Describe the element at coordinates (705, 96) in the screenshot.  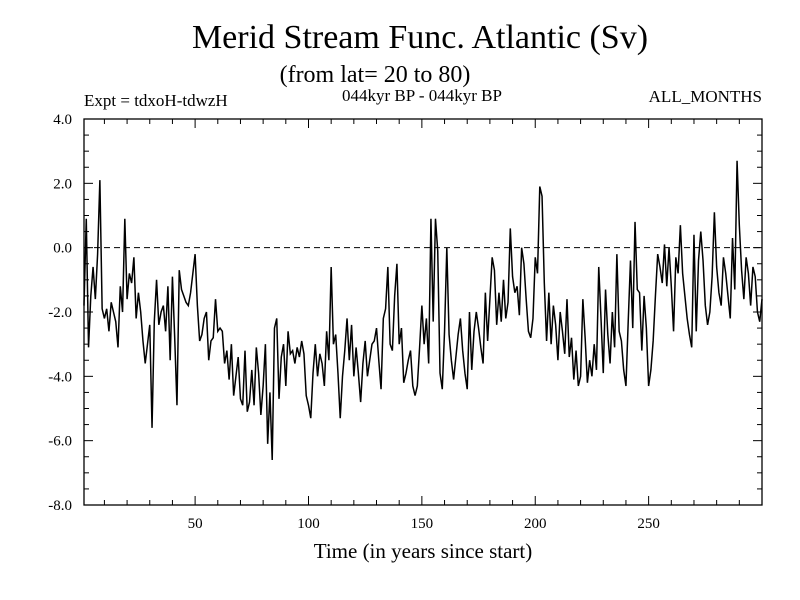
I see `months-label: ALL_MONTHS` at that location.